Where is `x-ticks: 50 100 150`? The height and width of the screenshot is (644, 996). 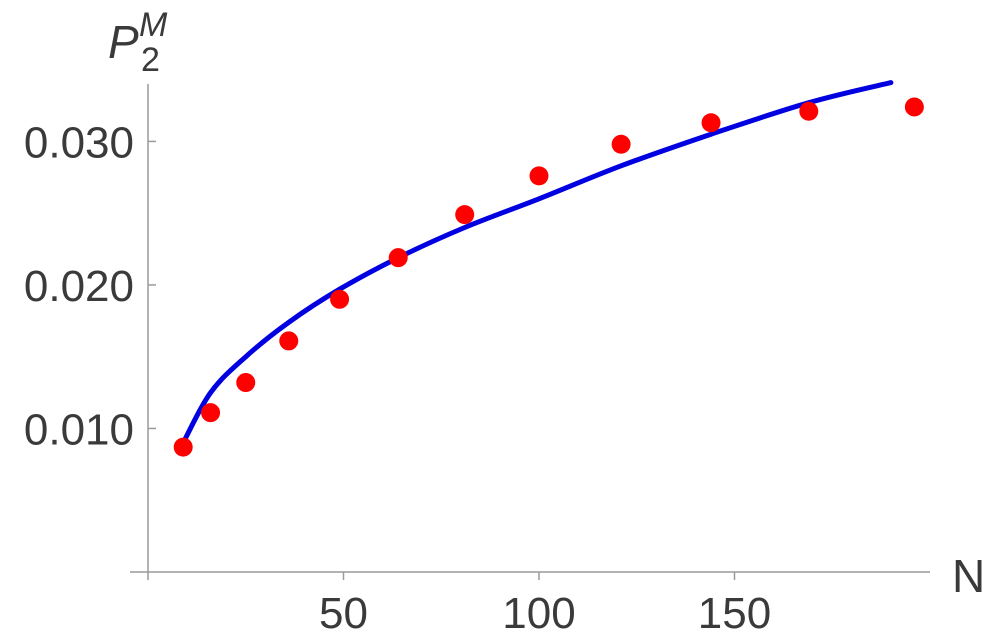
x-ticks: 50 100 150 is located at coordinates (545, 605).